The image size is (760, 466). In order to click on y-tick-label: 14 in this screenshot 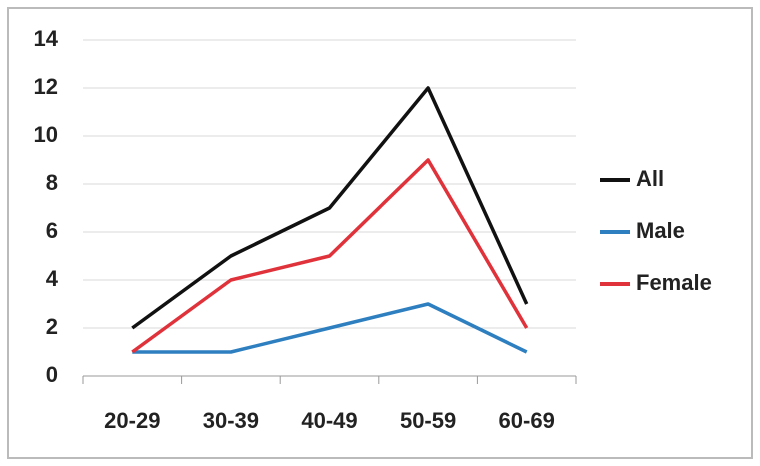, I will do `click(46, 38)`.